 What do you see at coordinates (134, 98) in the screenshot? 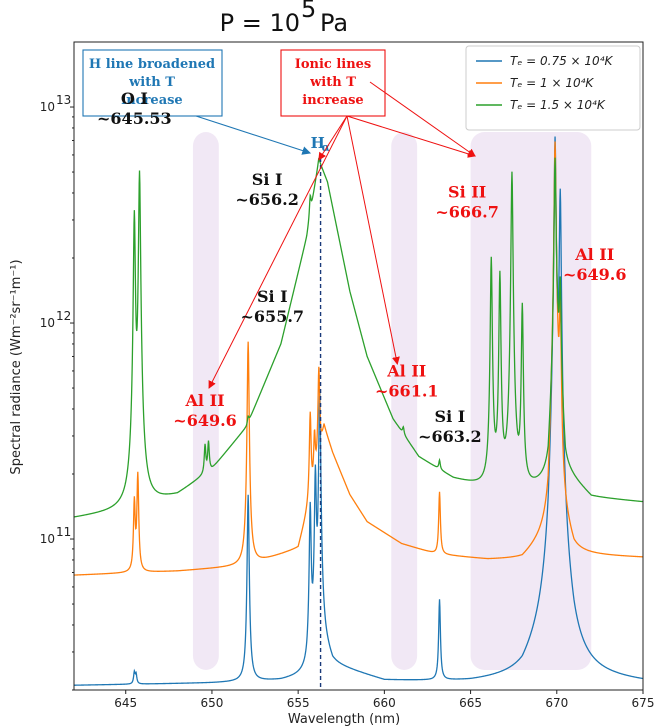
I see `annotation-oi-name: O I` at bounding box center [134, 98].